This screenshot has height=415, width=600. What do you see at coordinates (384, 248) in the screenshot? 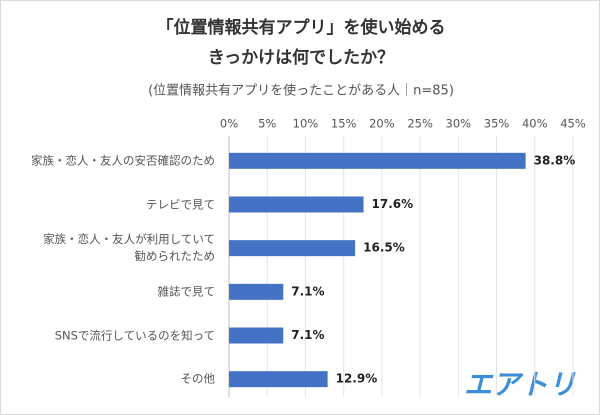
I see `value-label: 16.5%` at bounding box center [384, 248].